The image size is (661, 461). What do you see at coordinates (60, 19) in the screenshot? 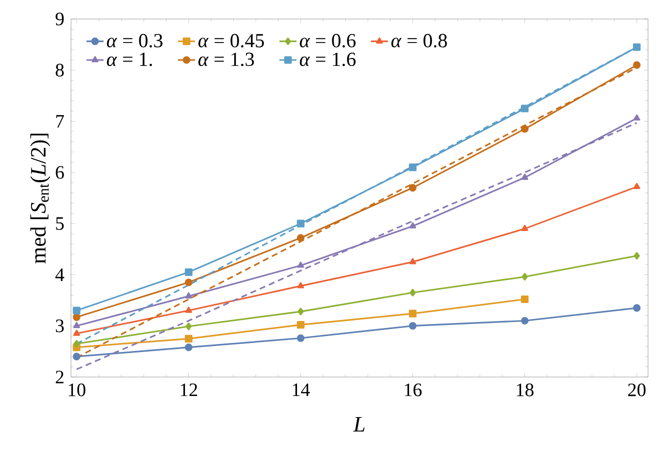
I see `y-tick-label: 9` at bounding box center [60, 19].